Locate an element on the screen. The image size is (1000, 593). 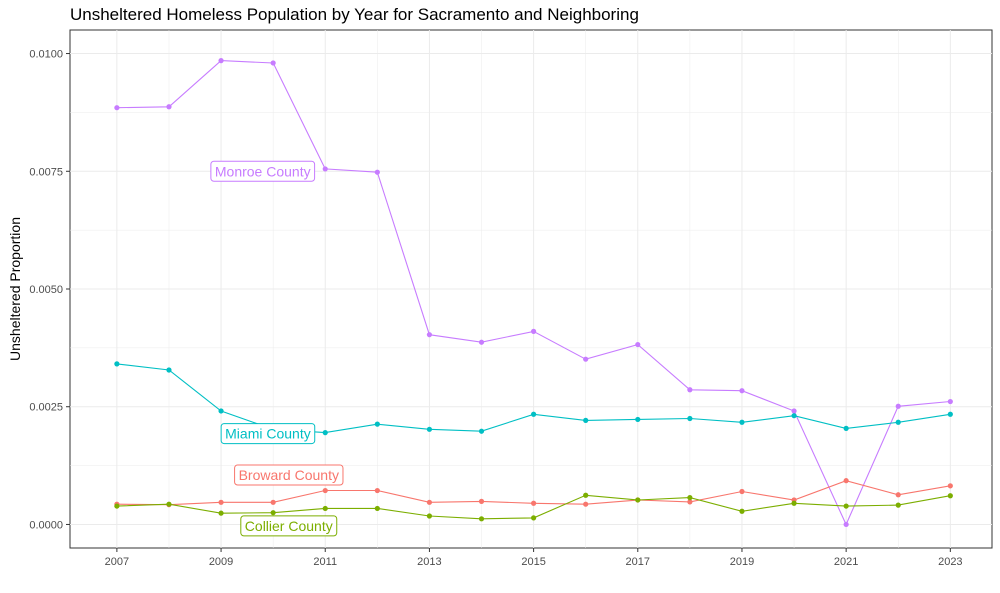
x-tick-label: 2023 is located at coordinates (950, 562).